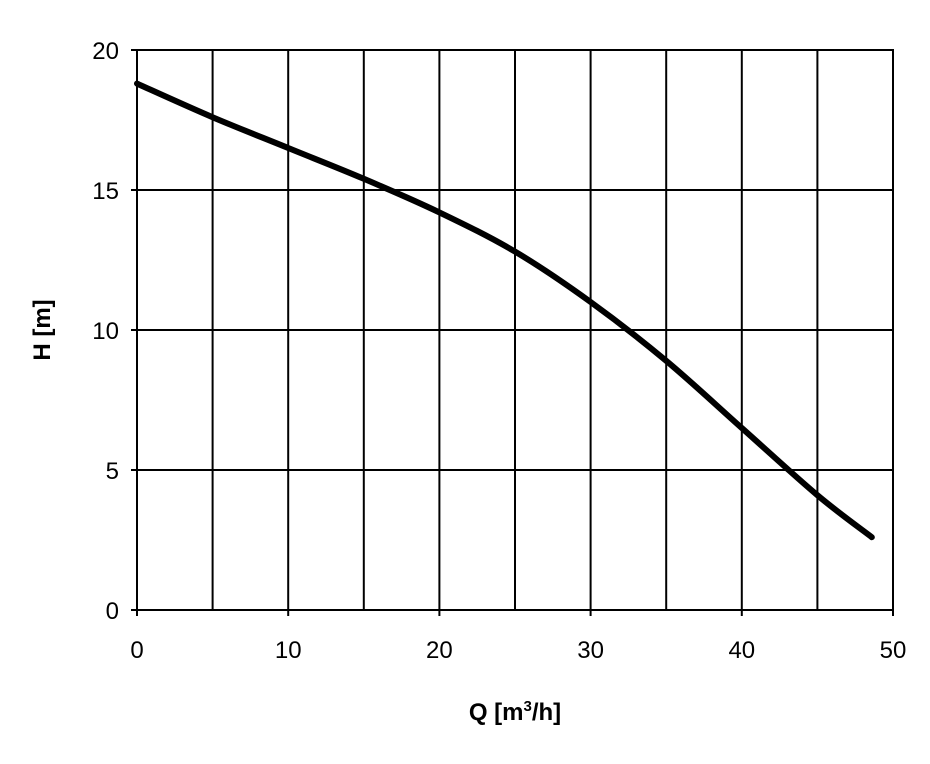  I want to click on y-tick-label: 10, so click(105, 331).